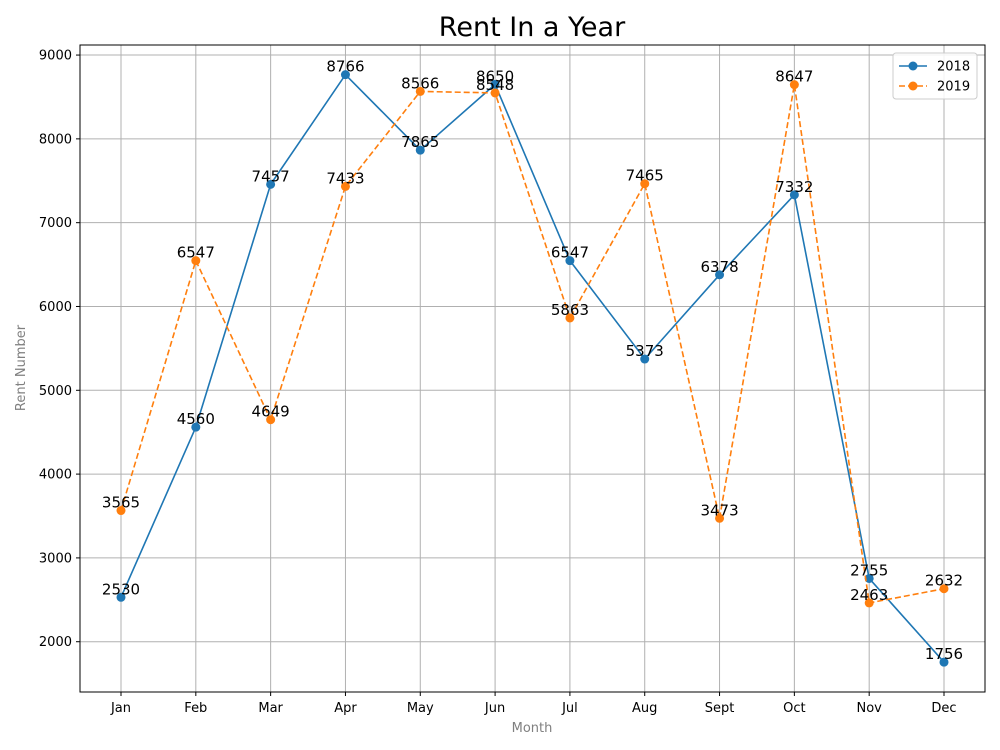  I want to click on y-tick-label: 9000, so click(55, 56).